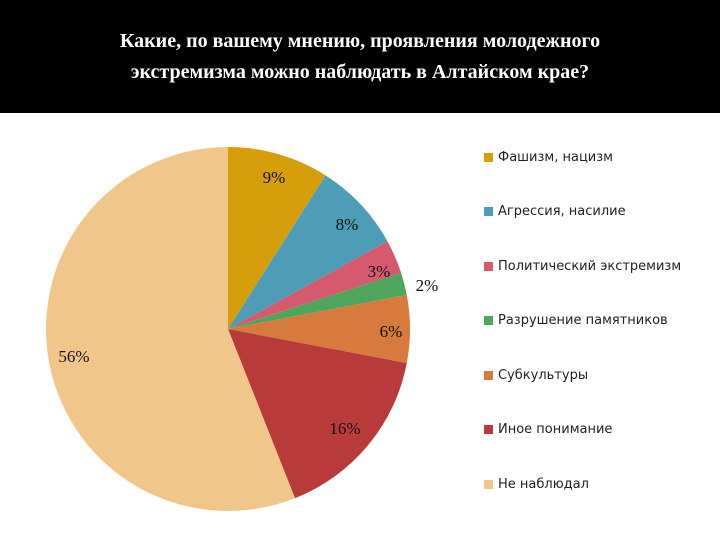 The image size is (720, 540). Describe the element at coordinates (274, 177) in the screenshot. I see `slice-percent-label: 9%` at that location.